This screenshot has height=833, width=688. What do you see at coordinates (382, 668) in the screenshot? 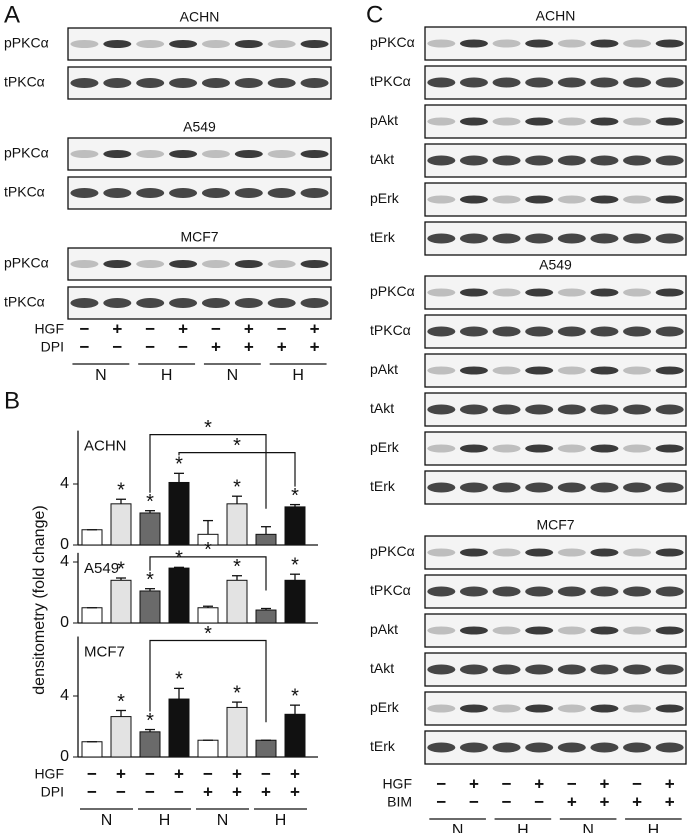
I see `blot-row-label: tAkt` at bounding box center [382, 668].